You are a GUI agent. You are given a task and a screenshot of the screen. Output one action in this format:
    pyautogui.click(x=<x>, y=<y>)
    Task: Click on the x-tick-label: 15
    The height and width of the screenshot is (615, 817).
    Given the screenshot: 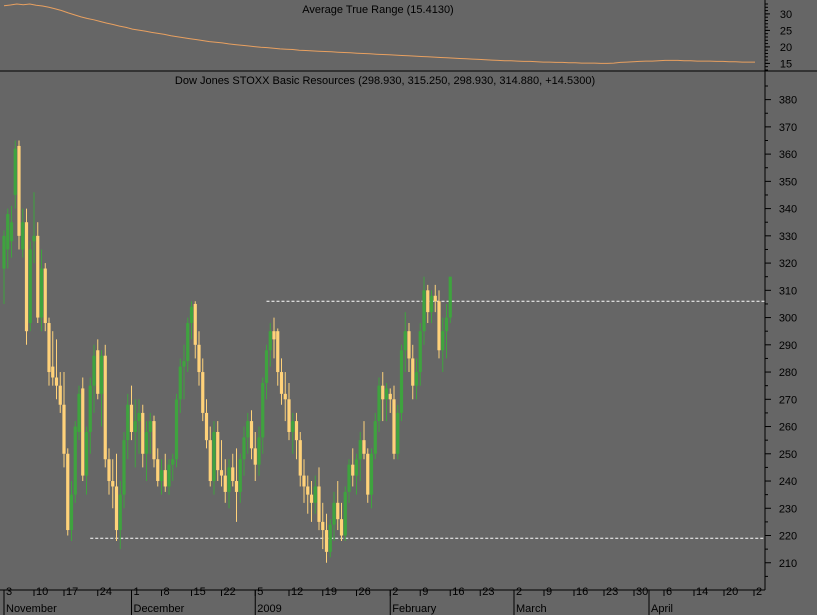 What is the action you would take?
    pyautogui.click(x=200, y=592)
    